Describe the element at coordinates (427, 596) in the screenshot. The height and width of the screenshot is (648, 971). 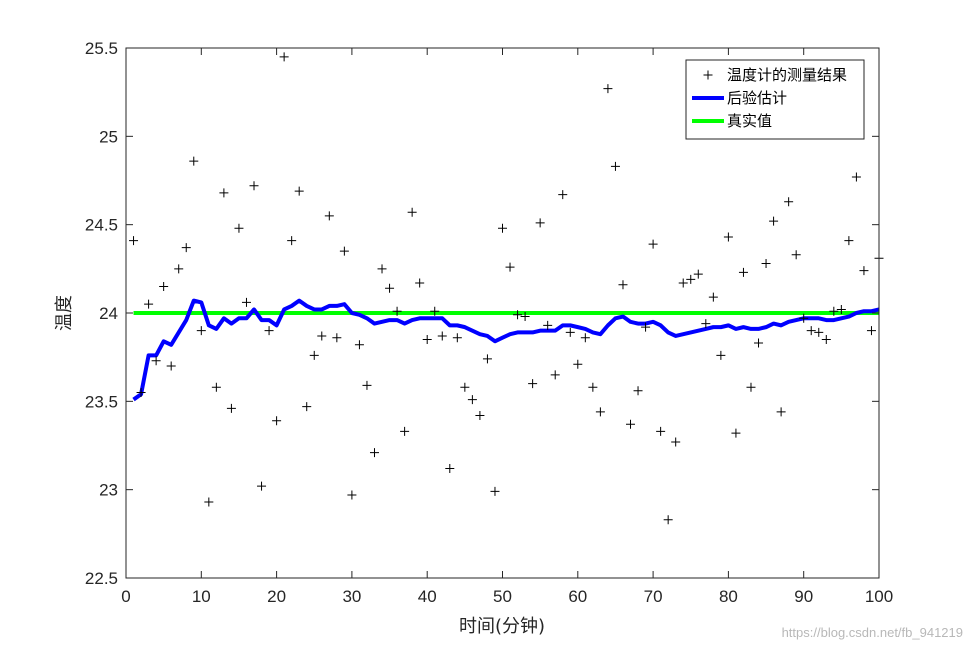
I see `x-tick-label: 40` at that location.